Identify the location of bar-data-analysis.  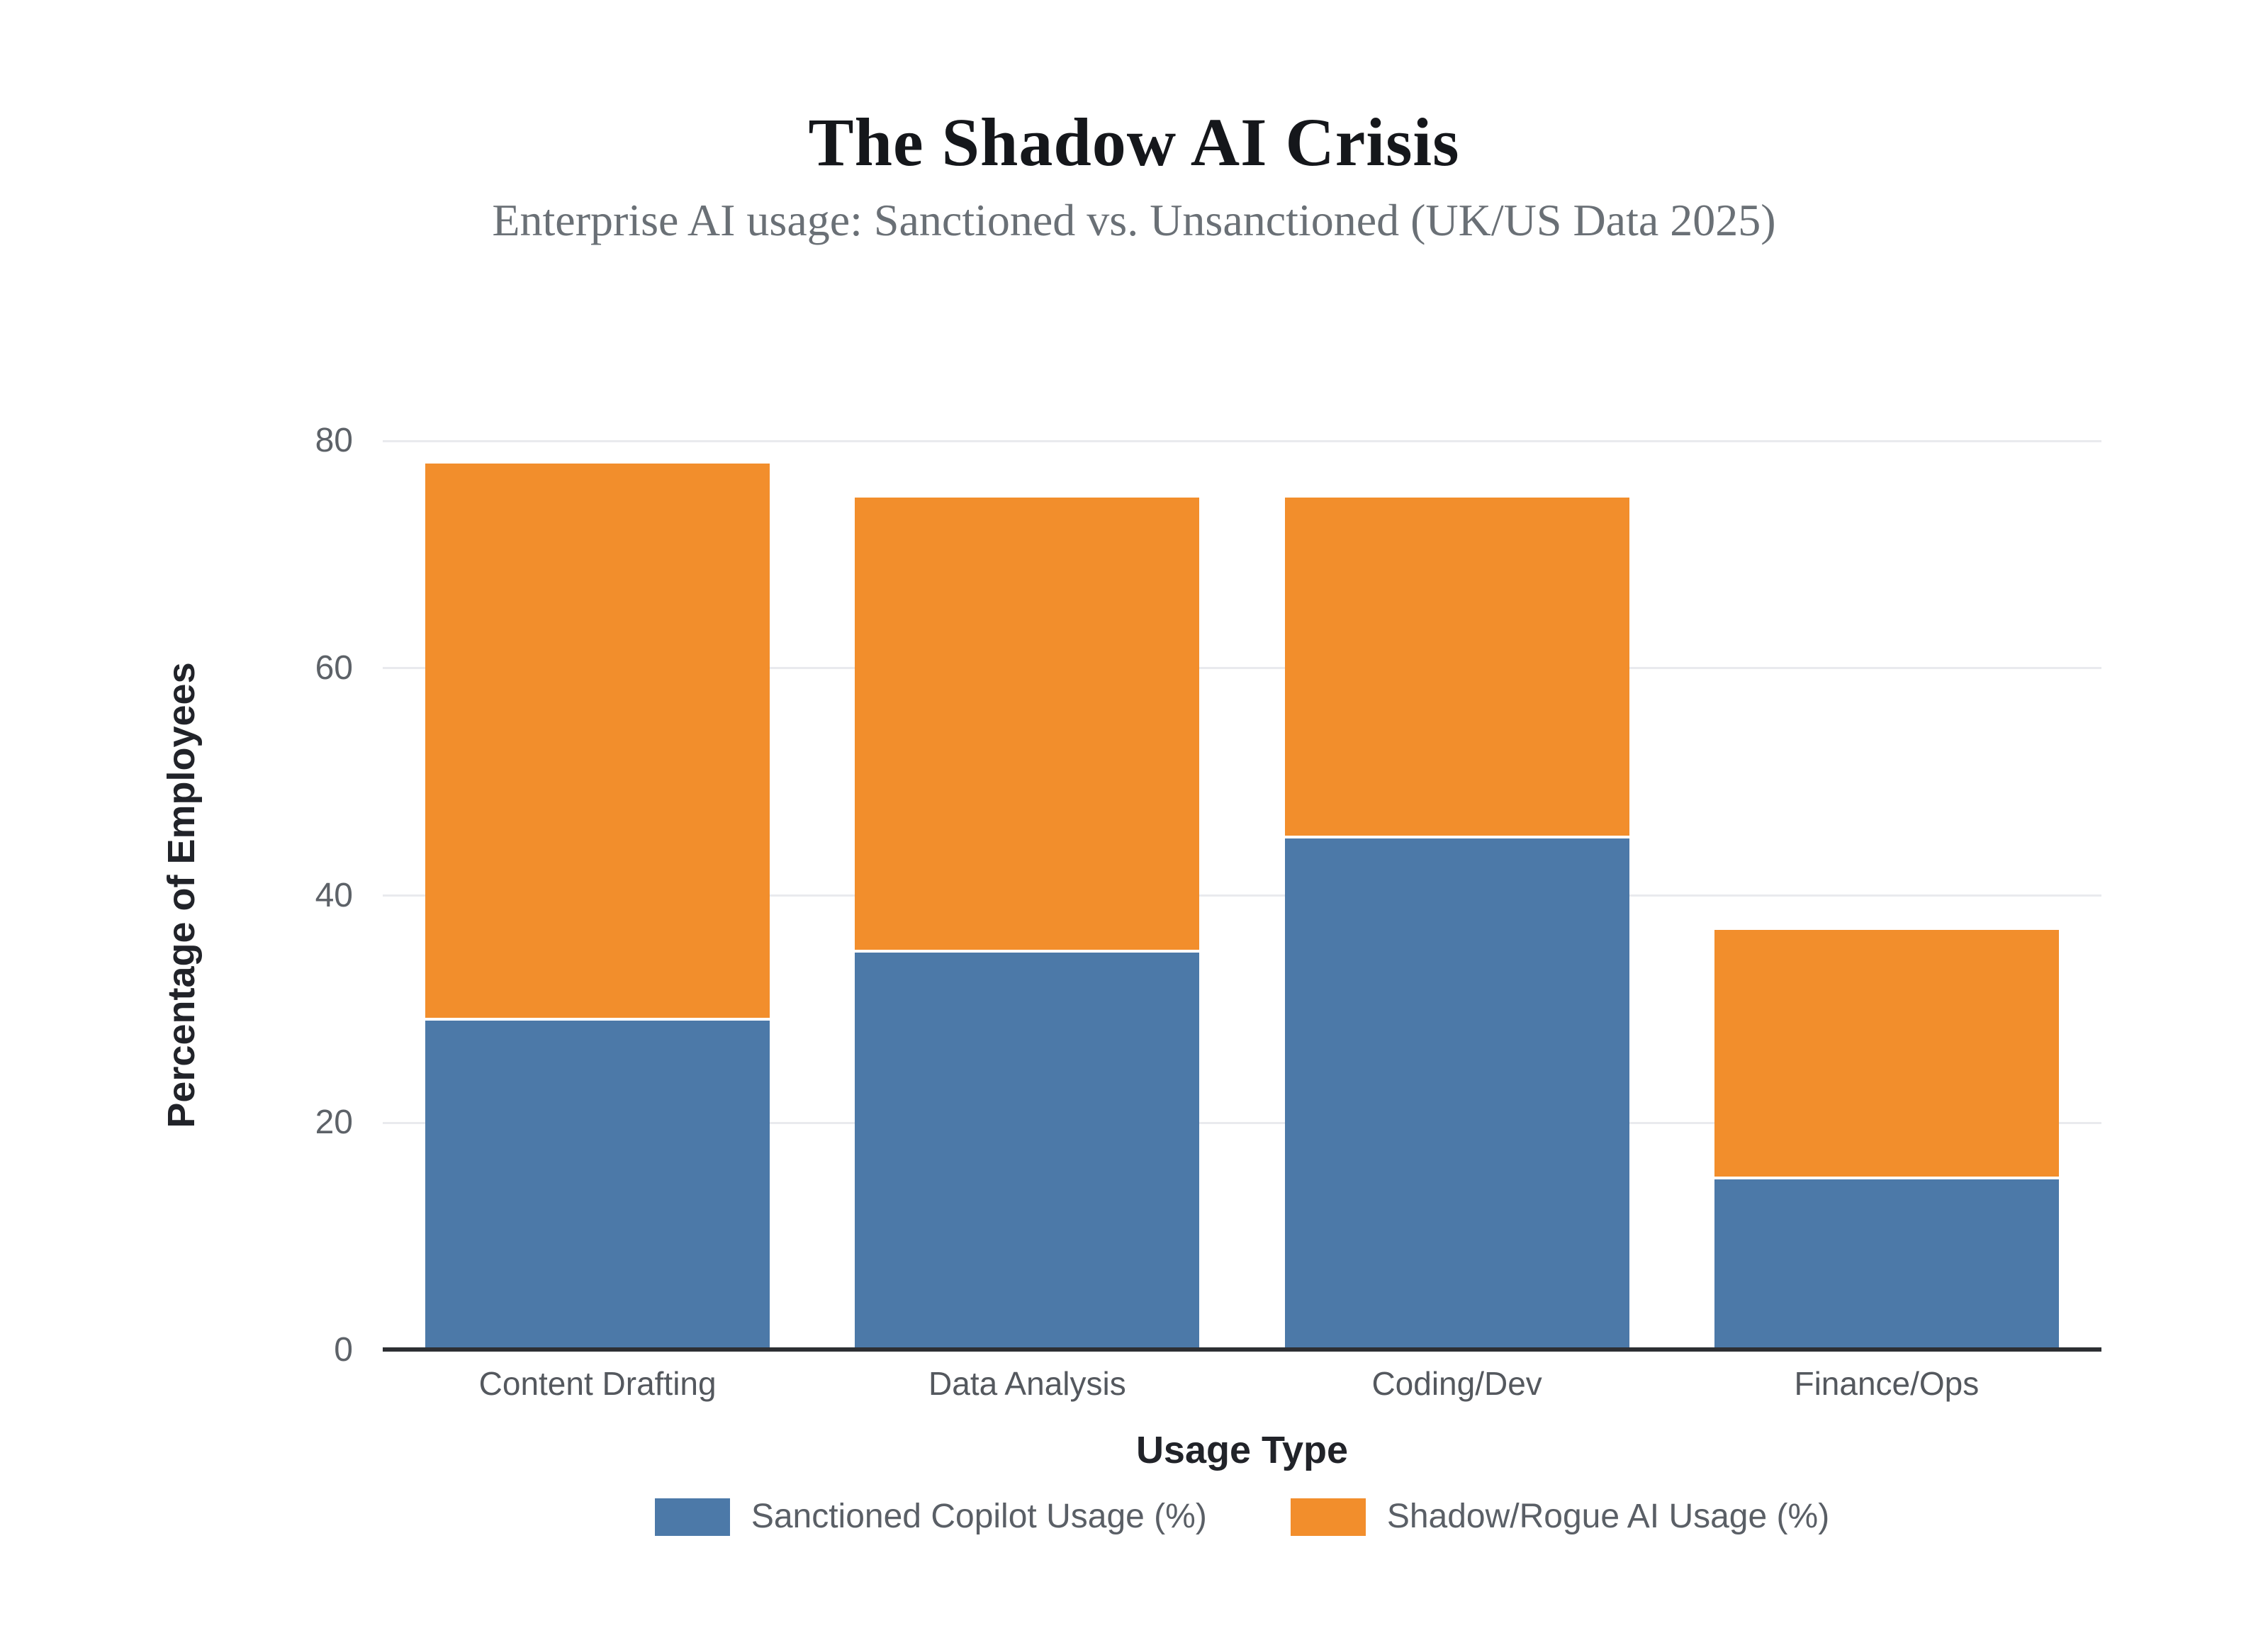
(1027, 924).